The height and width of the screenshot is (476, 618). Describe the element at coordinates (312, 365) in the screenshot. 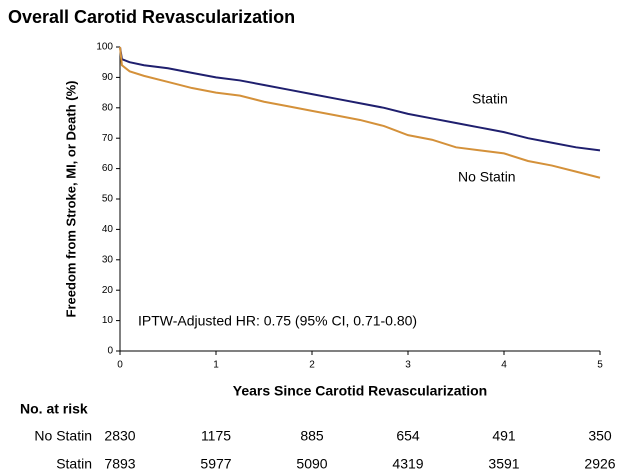

I see `x-tick-label: 2` at that location.